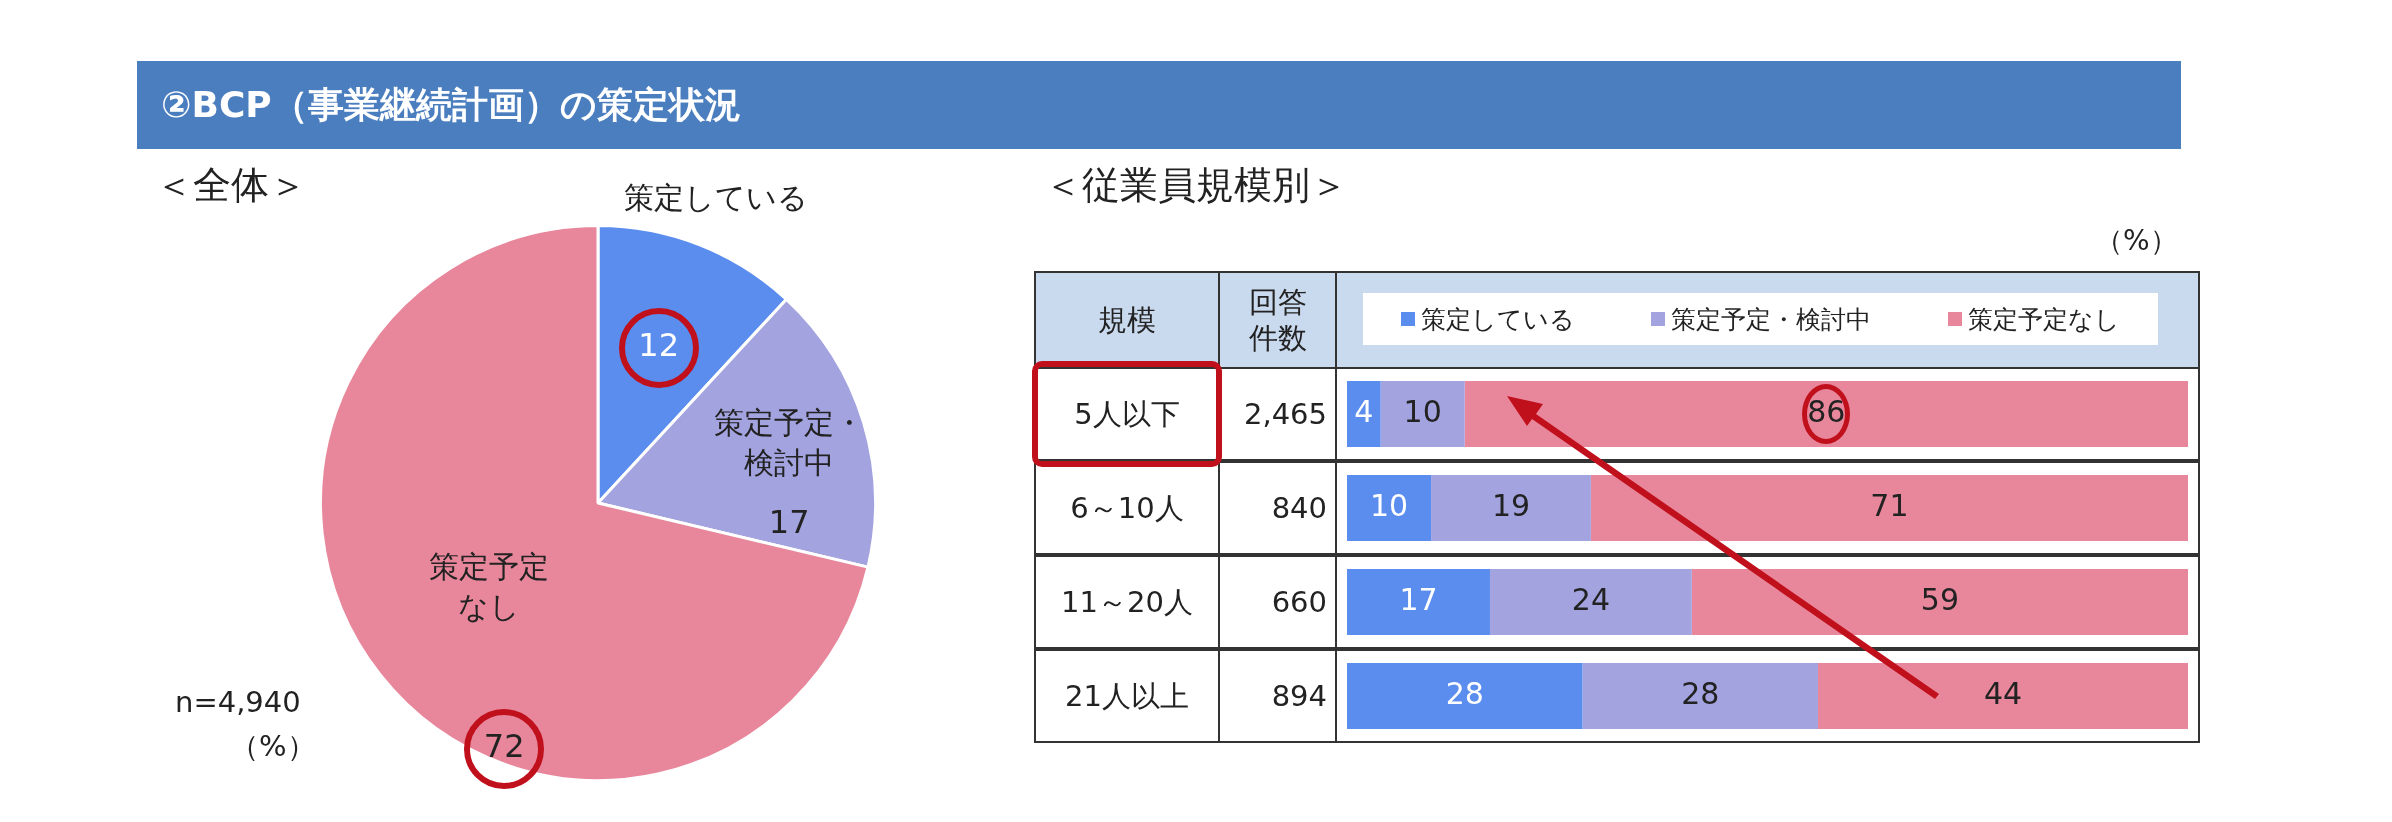 Image resolution: width=2392 pixels, height=822 pixels. Describe the element at coordinates (1826, 411) in the screenshot. I see `data-label: 86` at that location.